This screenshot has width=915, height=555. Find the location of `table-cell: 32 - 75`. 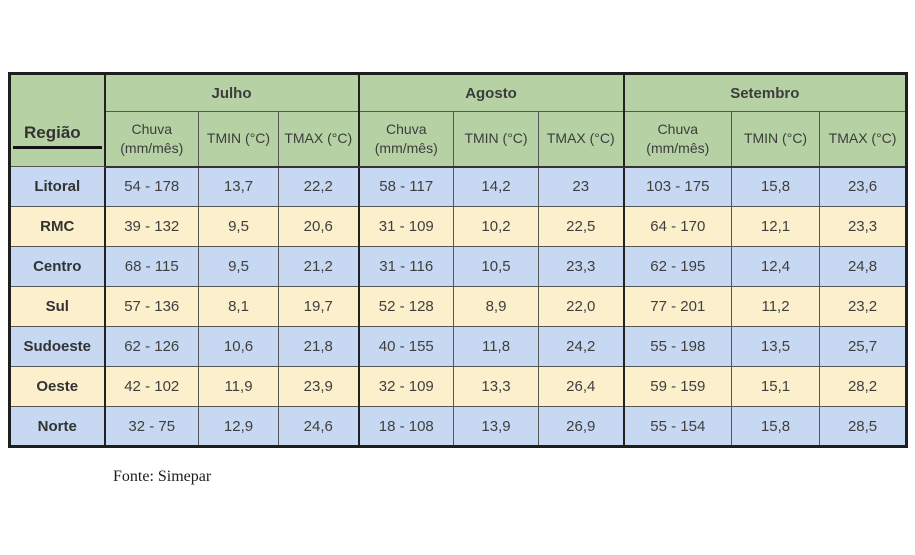

table-cell: 32 - 75 is located at coordinates (151, 426).